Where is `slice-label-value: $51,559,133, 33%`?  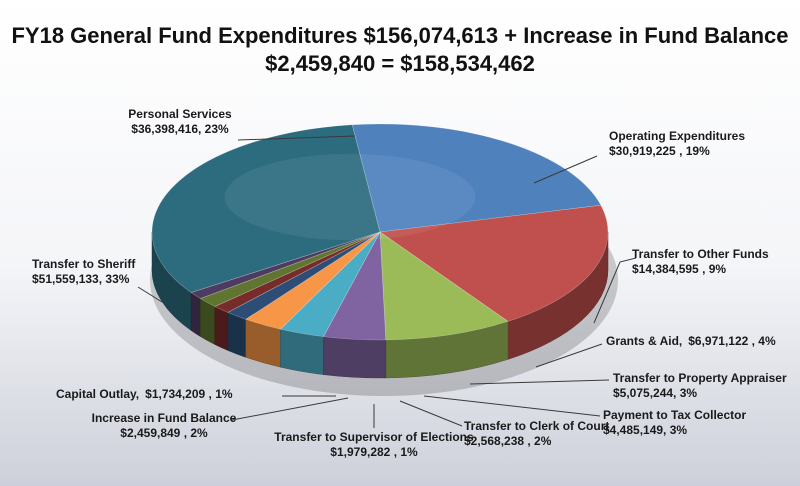 slice-label-value: $51,559,133, 33% is located at coordinates (81, 279).